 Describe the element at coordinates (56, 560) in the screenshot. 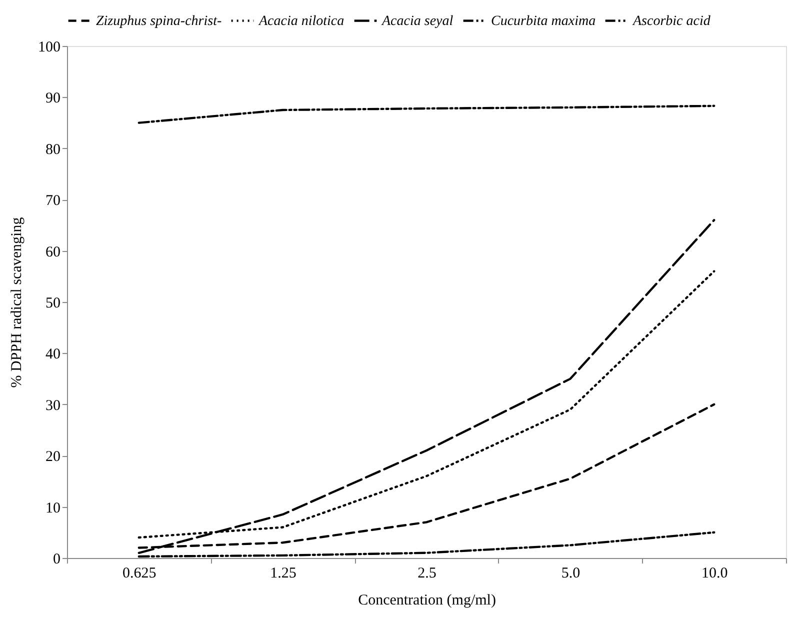

I see `y-tick-label: 0` at that location.